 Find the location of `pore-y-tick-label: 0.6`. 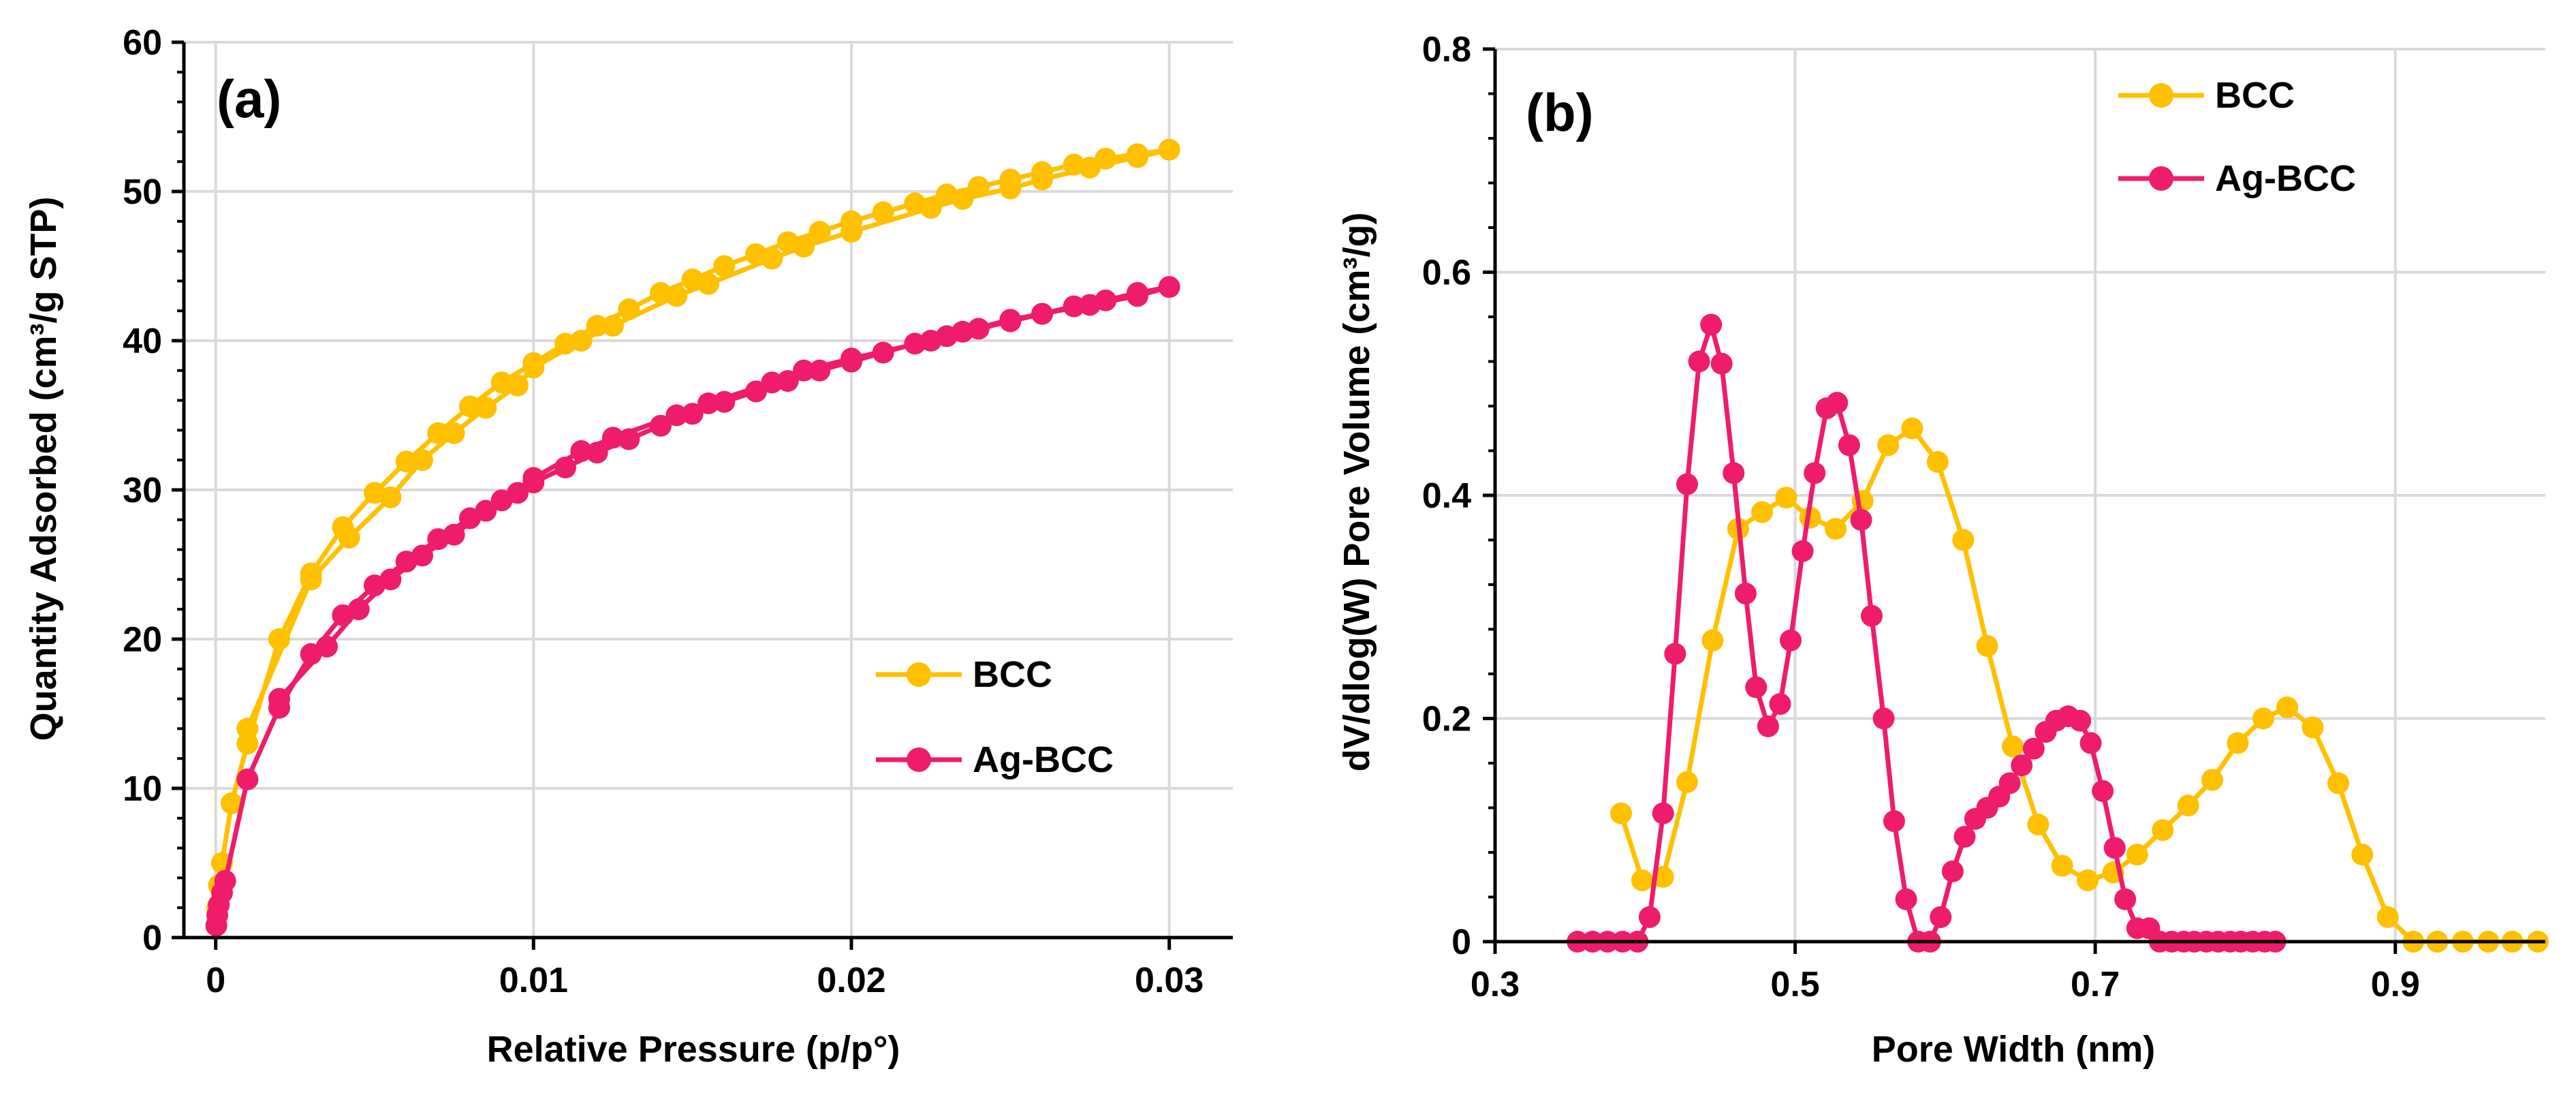

pore-y-tick-label: 0.6 is located at coordinates (1447, 273).